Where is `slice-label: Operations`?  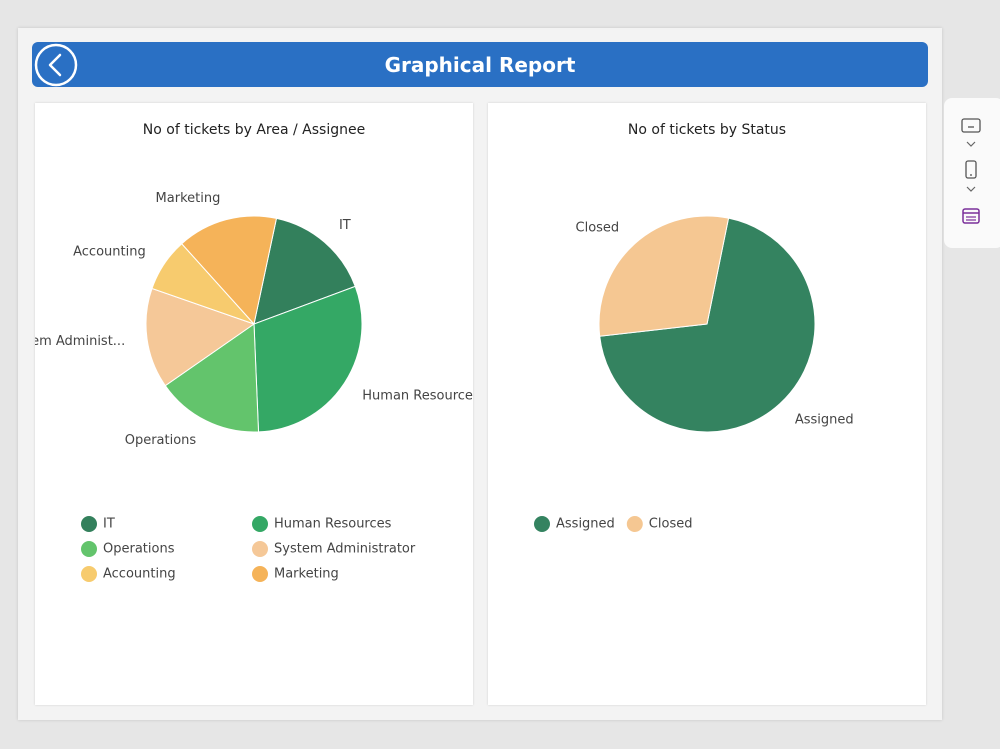
slice-label: Operations is located at coordinates (161, 440).